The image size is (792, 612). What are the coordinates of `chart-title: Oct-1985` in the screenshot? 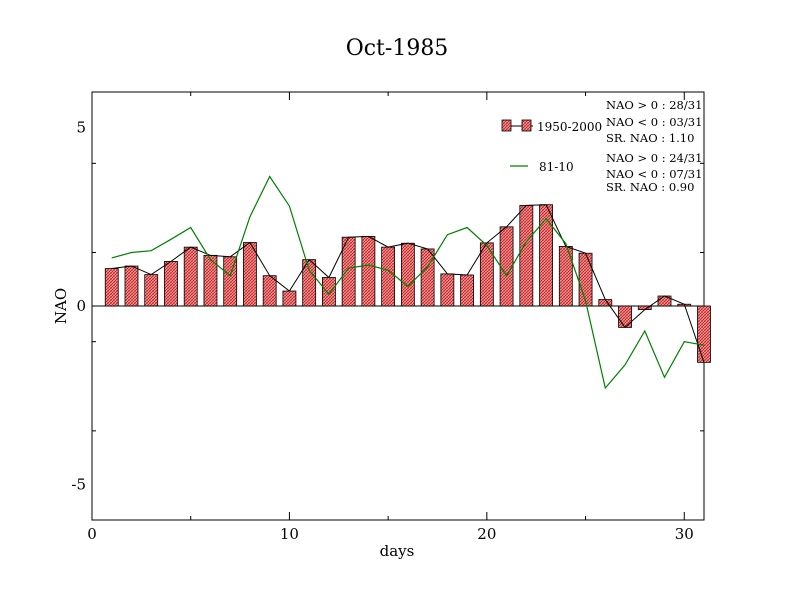 It's located at (397, 48).